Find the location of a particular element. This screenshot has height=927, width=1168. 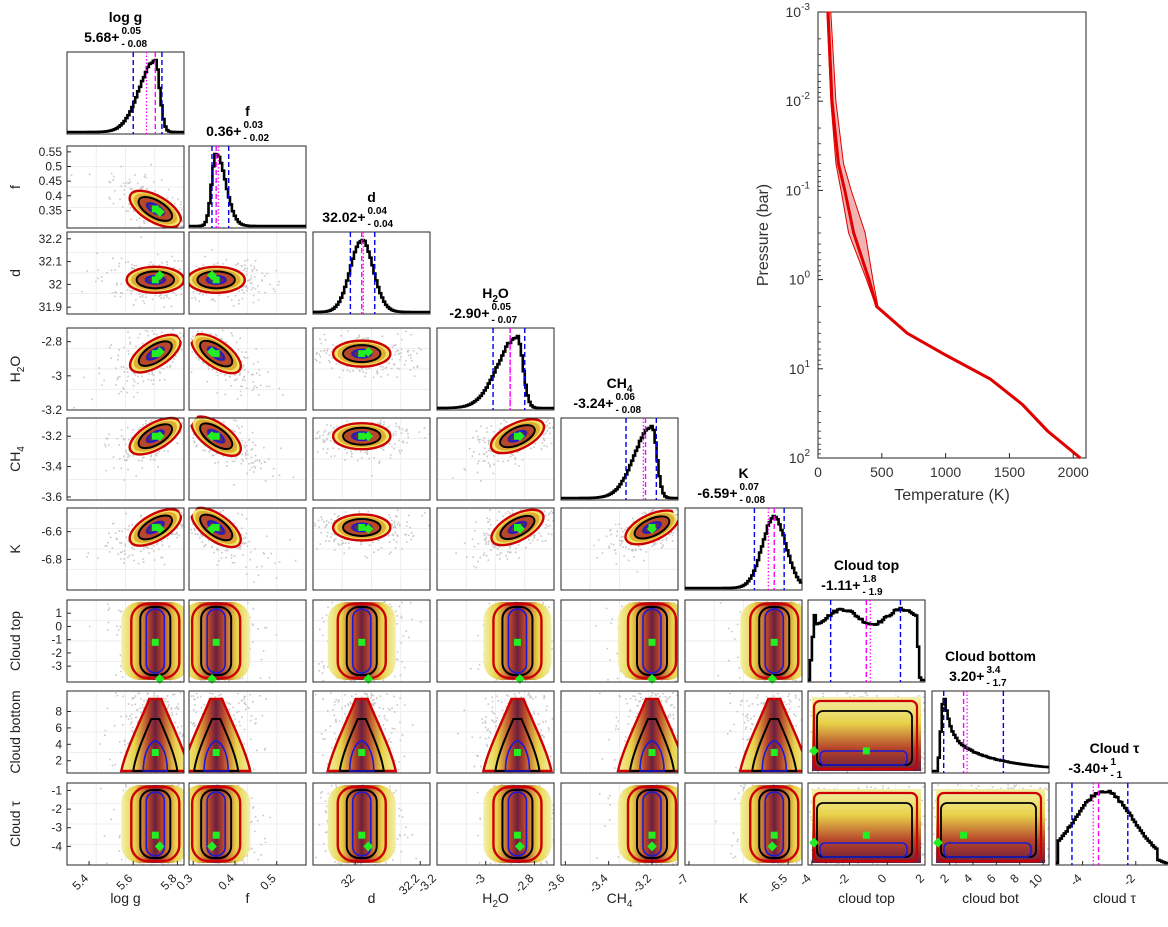

ytick-label: 0.4 is located at coordinates (53, 196).